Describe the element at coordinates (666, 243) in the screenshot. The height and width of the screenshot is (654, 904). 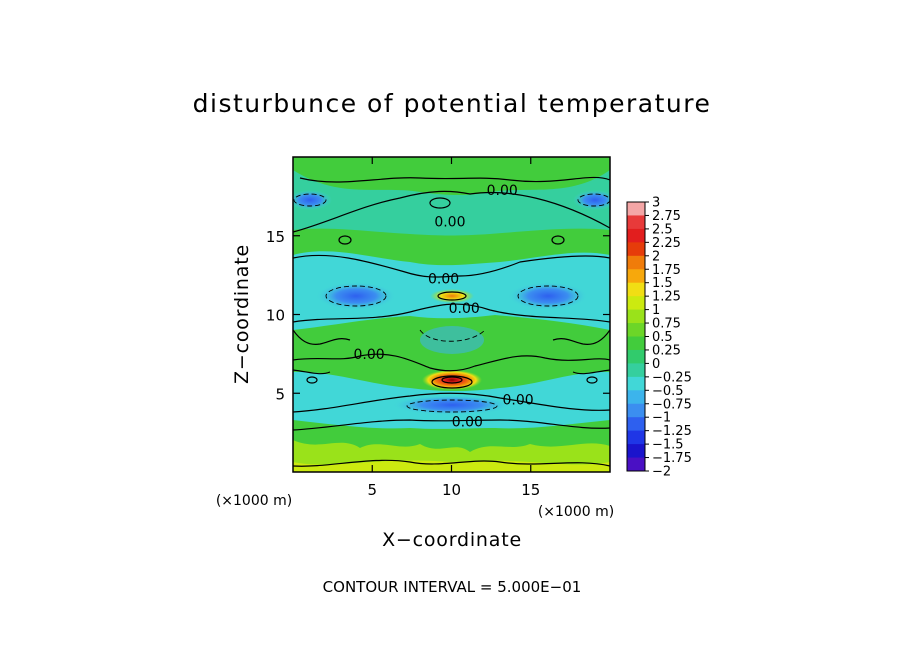
I see `colorbar-label: 2.25` at that location.